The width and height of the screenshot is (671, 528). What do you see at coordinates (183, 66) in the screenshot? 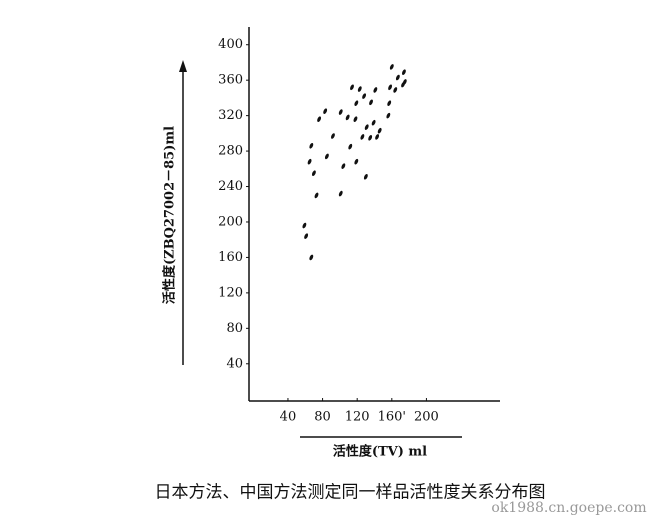
I see `y-arrow-head` at bounding box center [183, 66].